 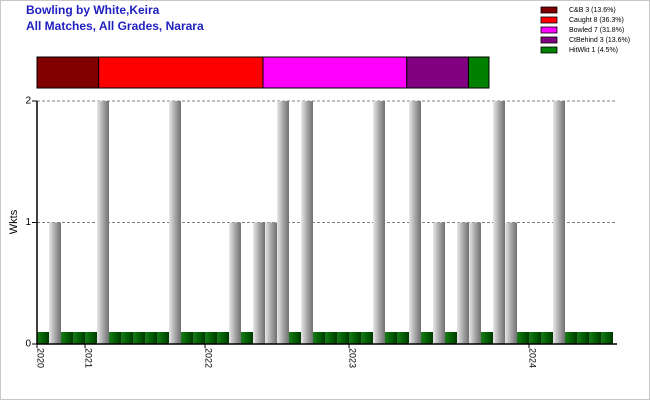 What do you see at coordinates (596, 30) in the screenshot?
I see `legend-label: Bowled 7 (31.8%)` at bounding box center [596, 30].